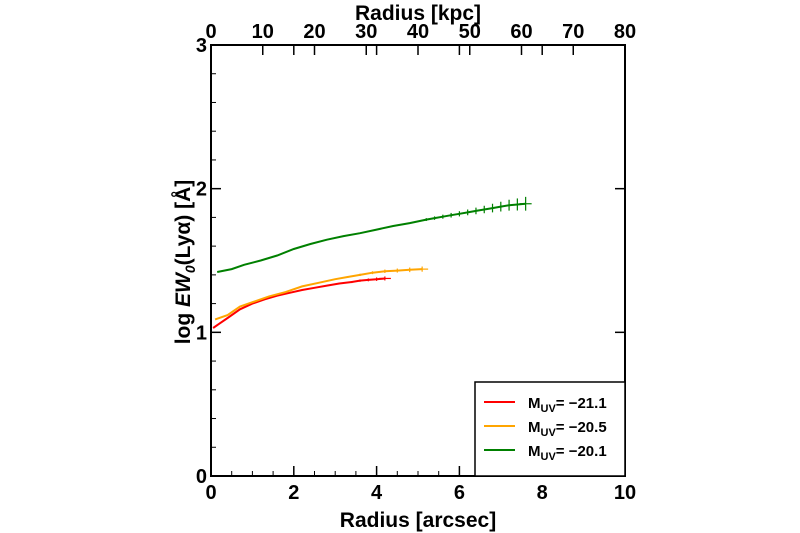 This screenshot has height=533, width=800. Describe the element at coordinates (201, 190) in the screenshot. I see `y-tick-label: 2` at that location.